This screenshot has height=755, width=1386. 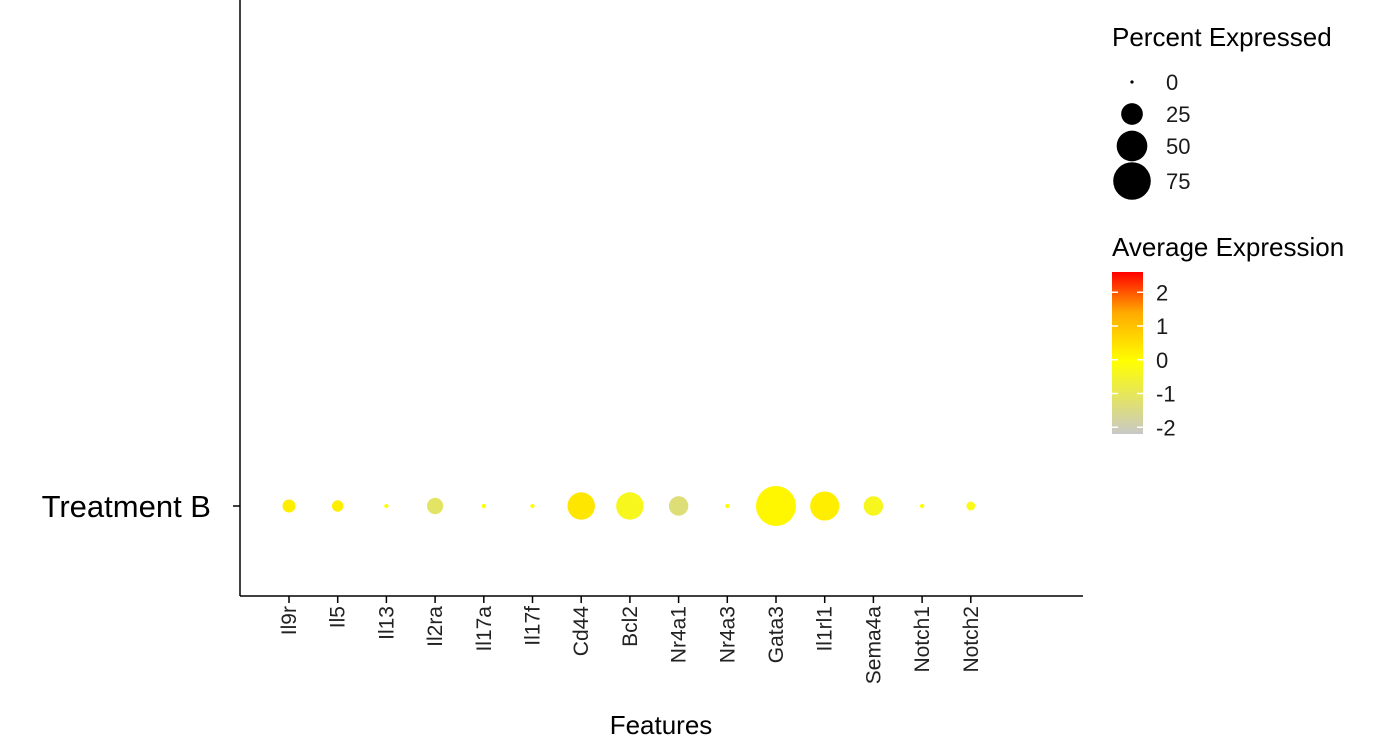 What do you see at coordinates (483, 506) in the screenshot?
I see `dot-il17a` at bounding box center [483, 506].